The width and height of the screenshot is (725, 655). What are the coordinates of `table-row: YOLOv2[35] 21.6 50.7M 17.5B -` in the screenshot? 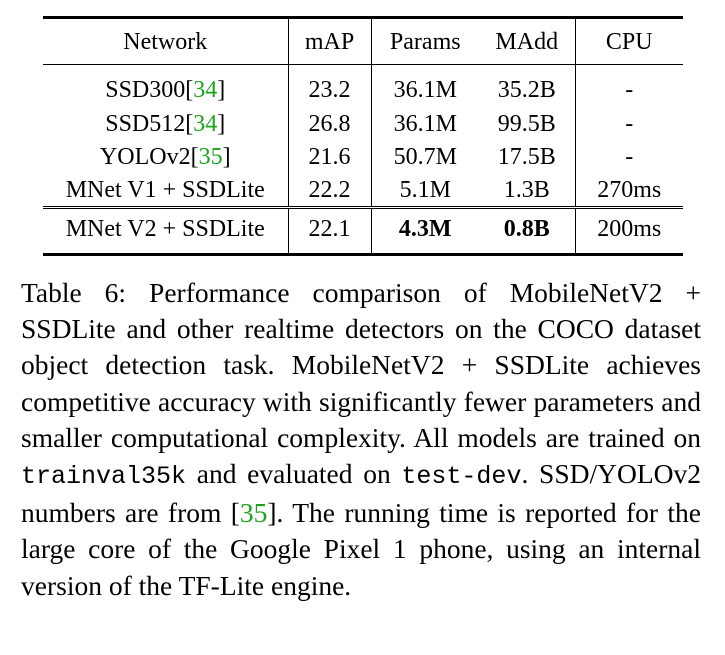 It's located at (363, 156).